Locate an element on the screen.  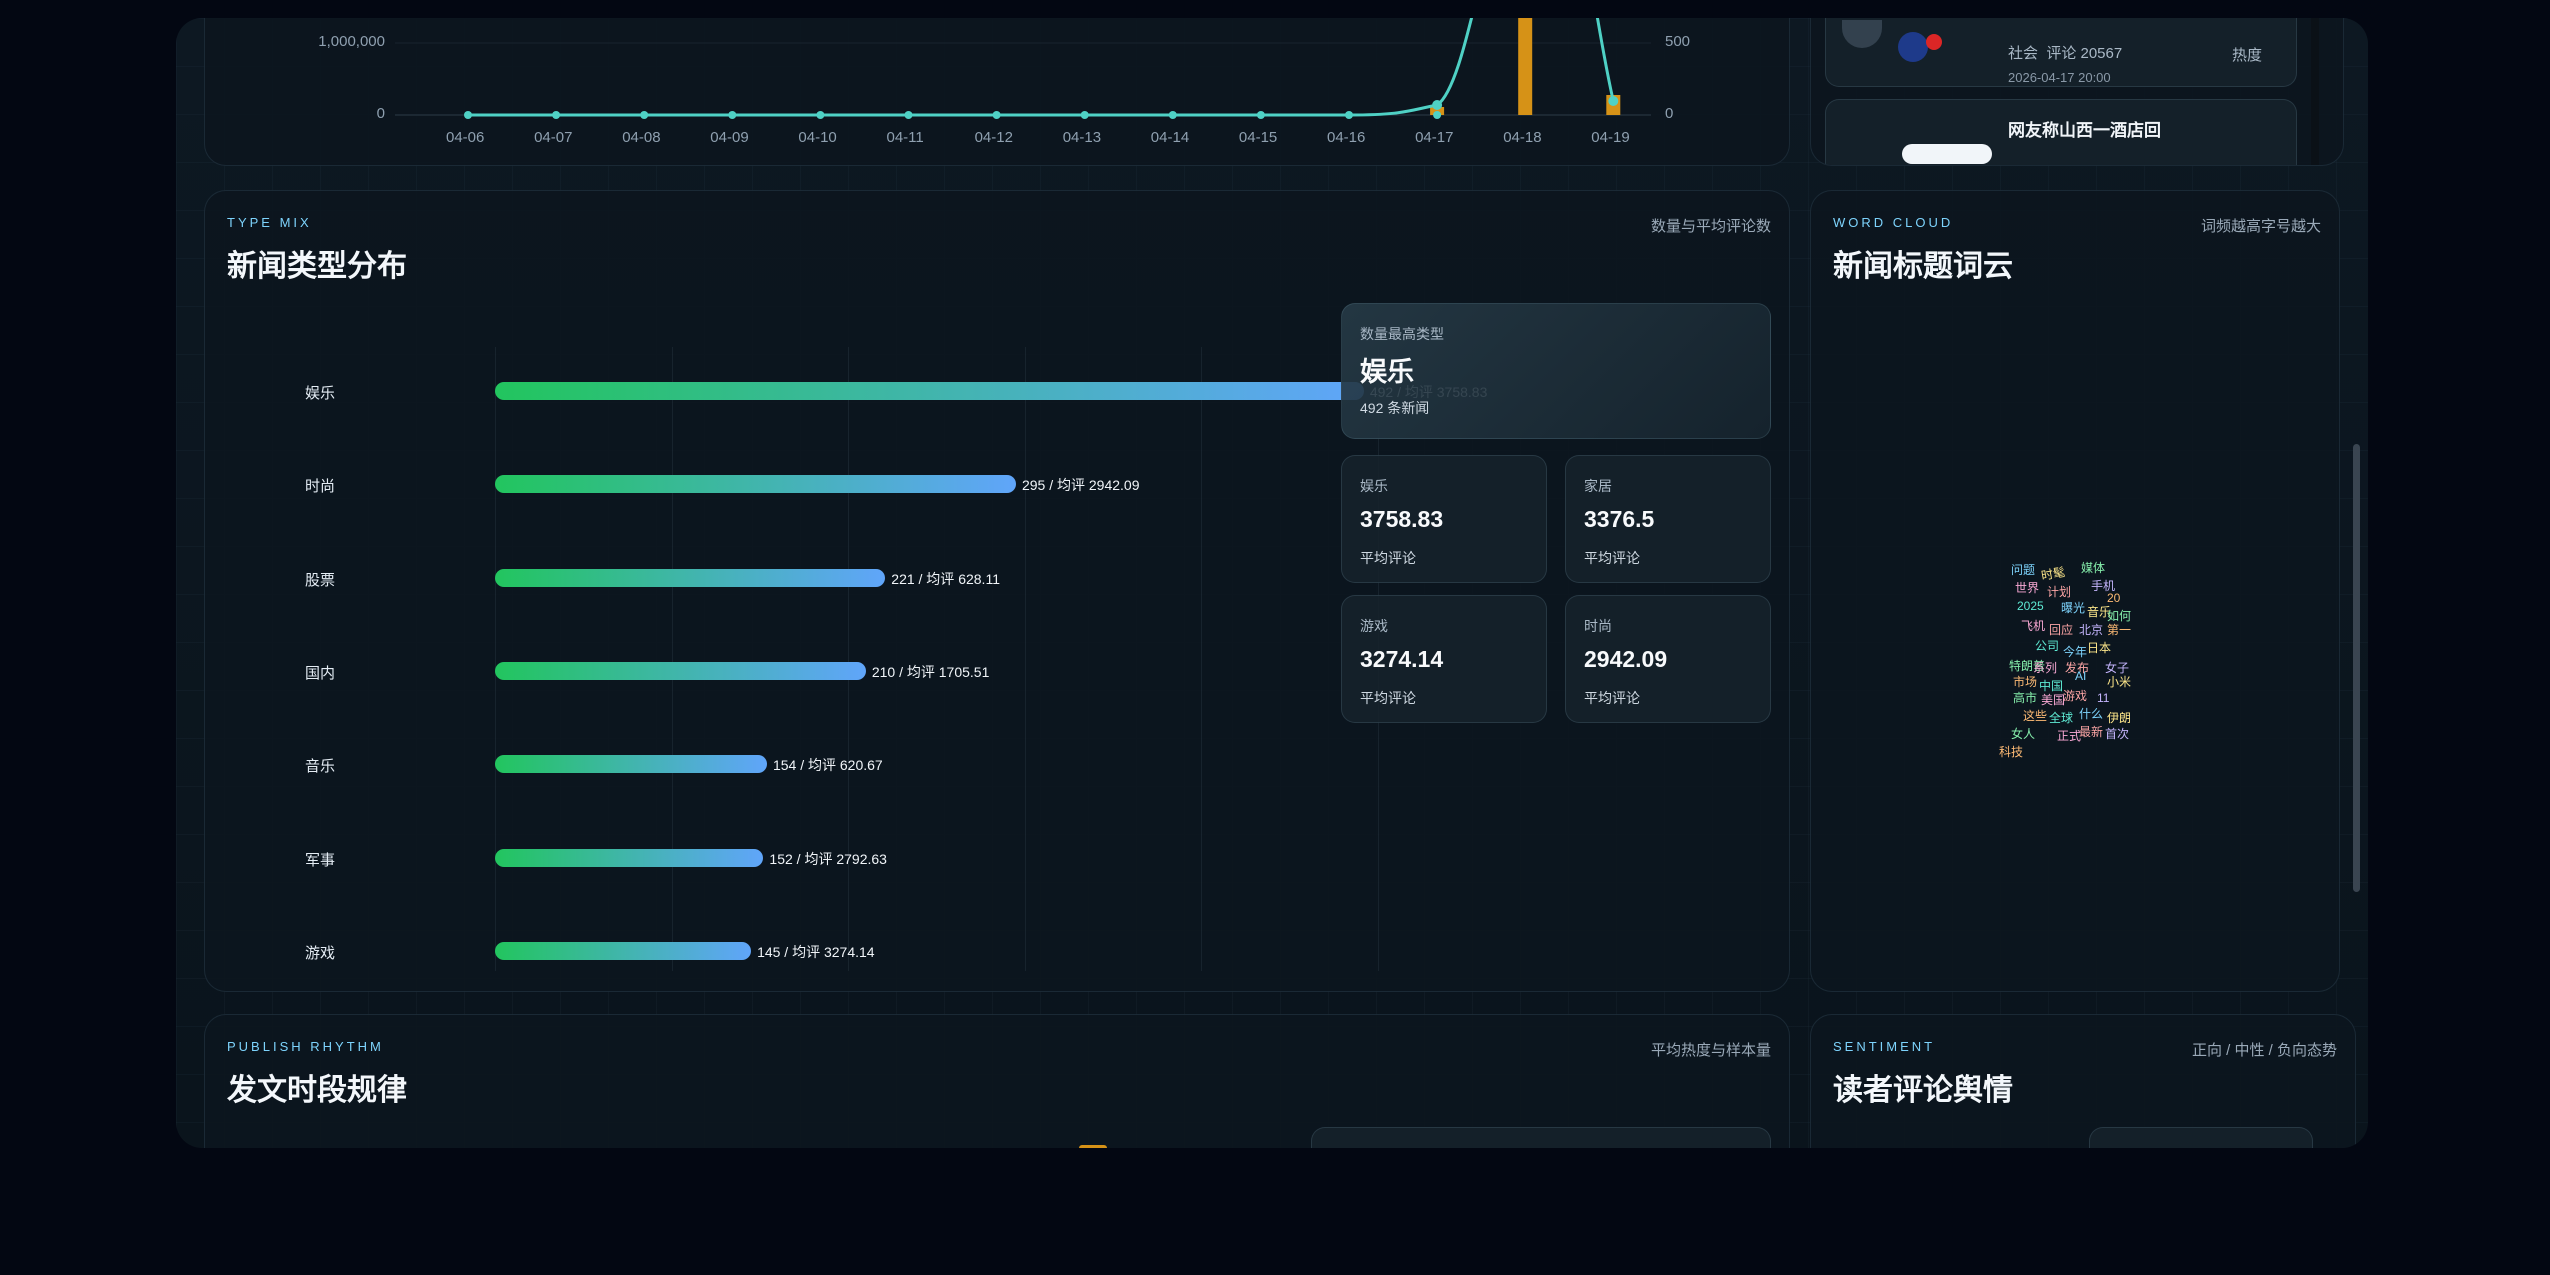
top-type-label: 数量最高类型 is located at coordinates (1402, 334).